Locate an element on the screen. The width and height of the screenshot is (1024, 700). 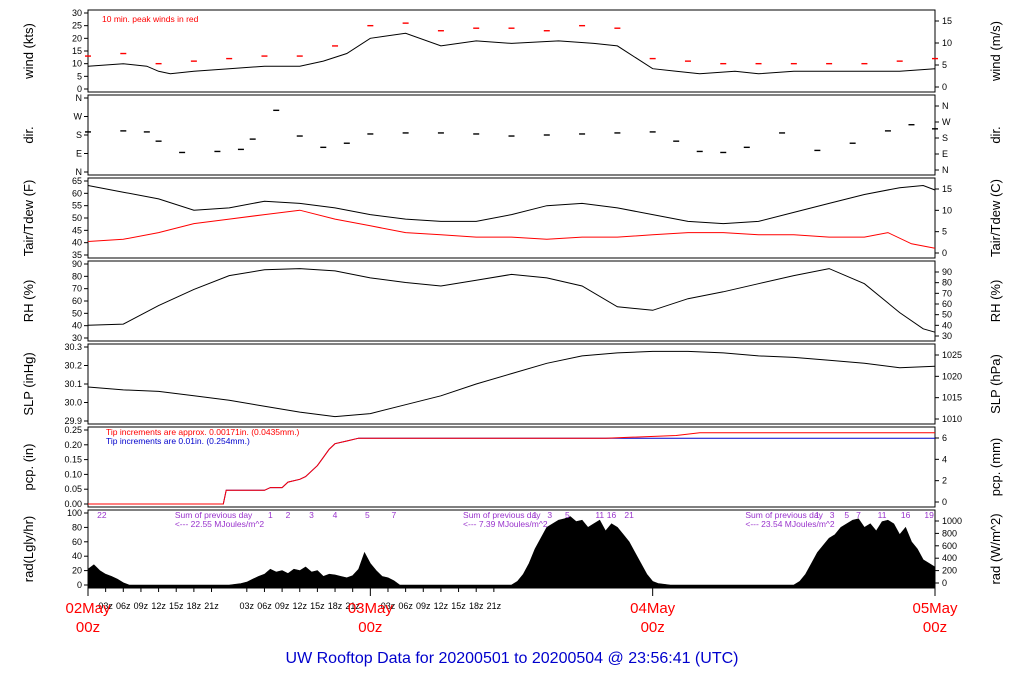
left-tick-label: 10 is located at coordinates (77, 64).